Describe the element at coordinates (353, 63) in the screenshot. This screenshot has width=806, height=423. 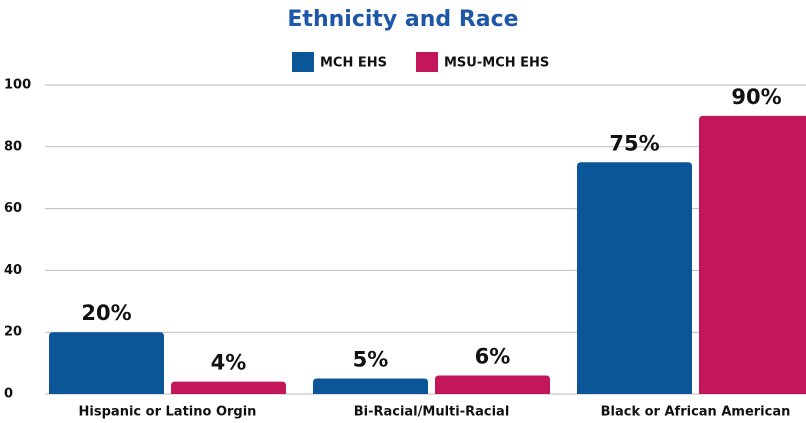
I see `legend-label: MCH EHS` at that location.